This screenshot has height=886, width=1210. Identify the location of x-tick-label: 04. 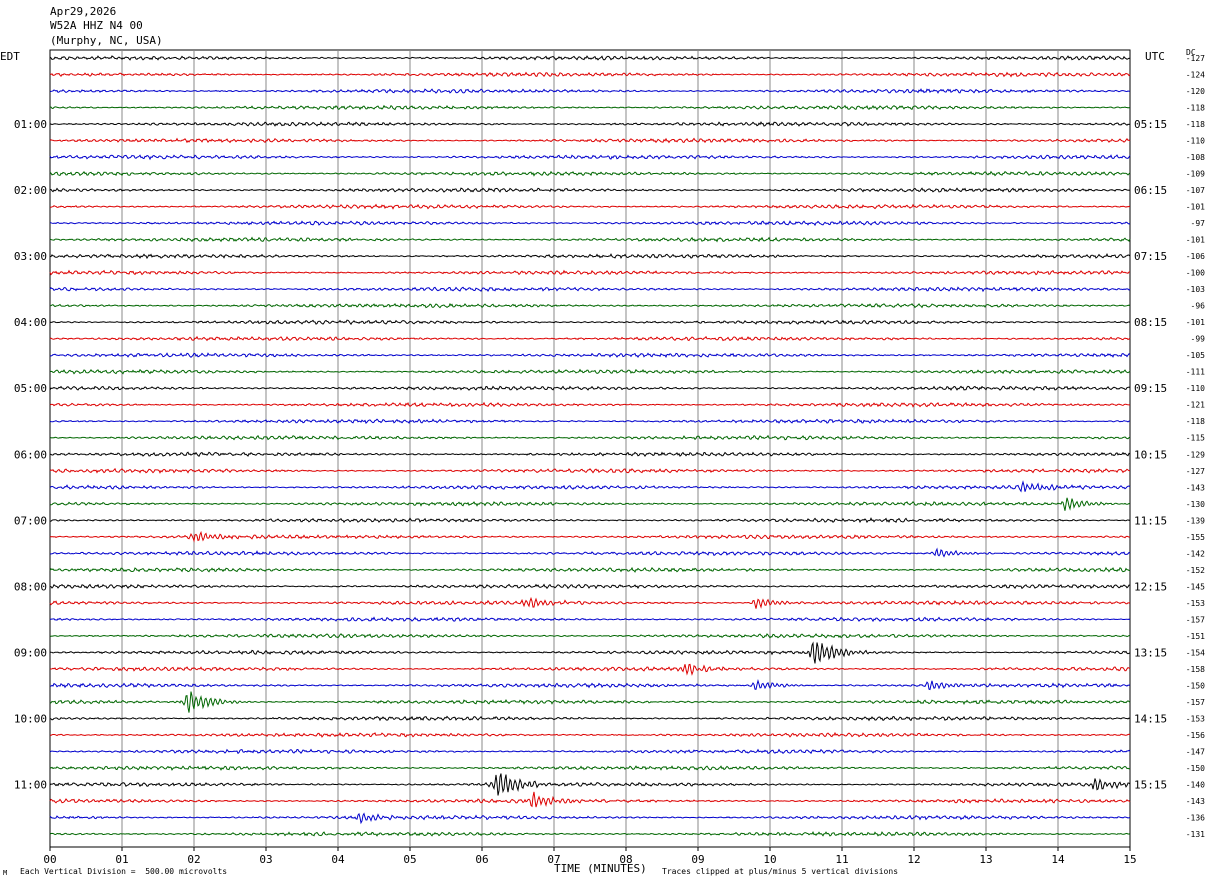
(338, 859).